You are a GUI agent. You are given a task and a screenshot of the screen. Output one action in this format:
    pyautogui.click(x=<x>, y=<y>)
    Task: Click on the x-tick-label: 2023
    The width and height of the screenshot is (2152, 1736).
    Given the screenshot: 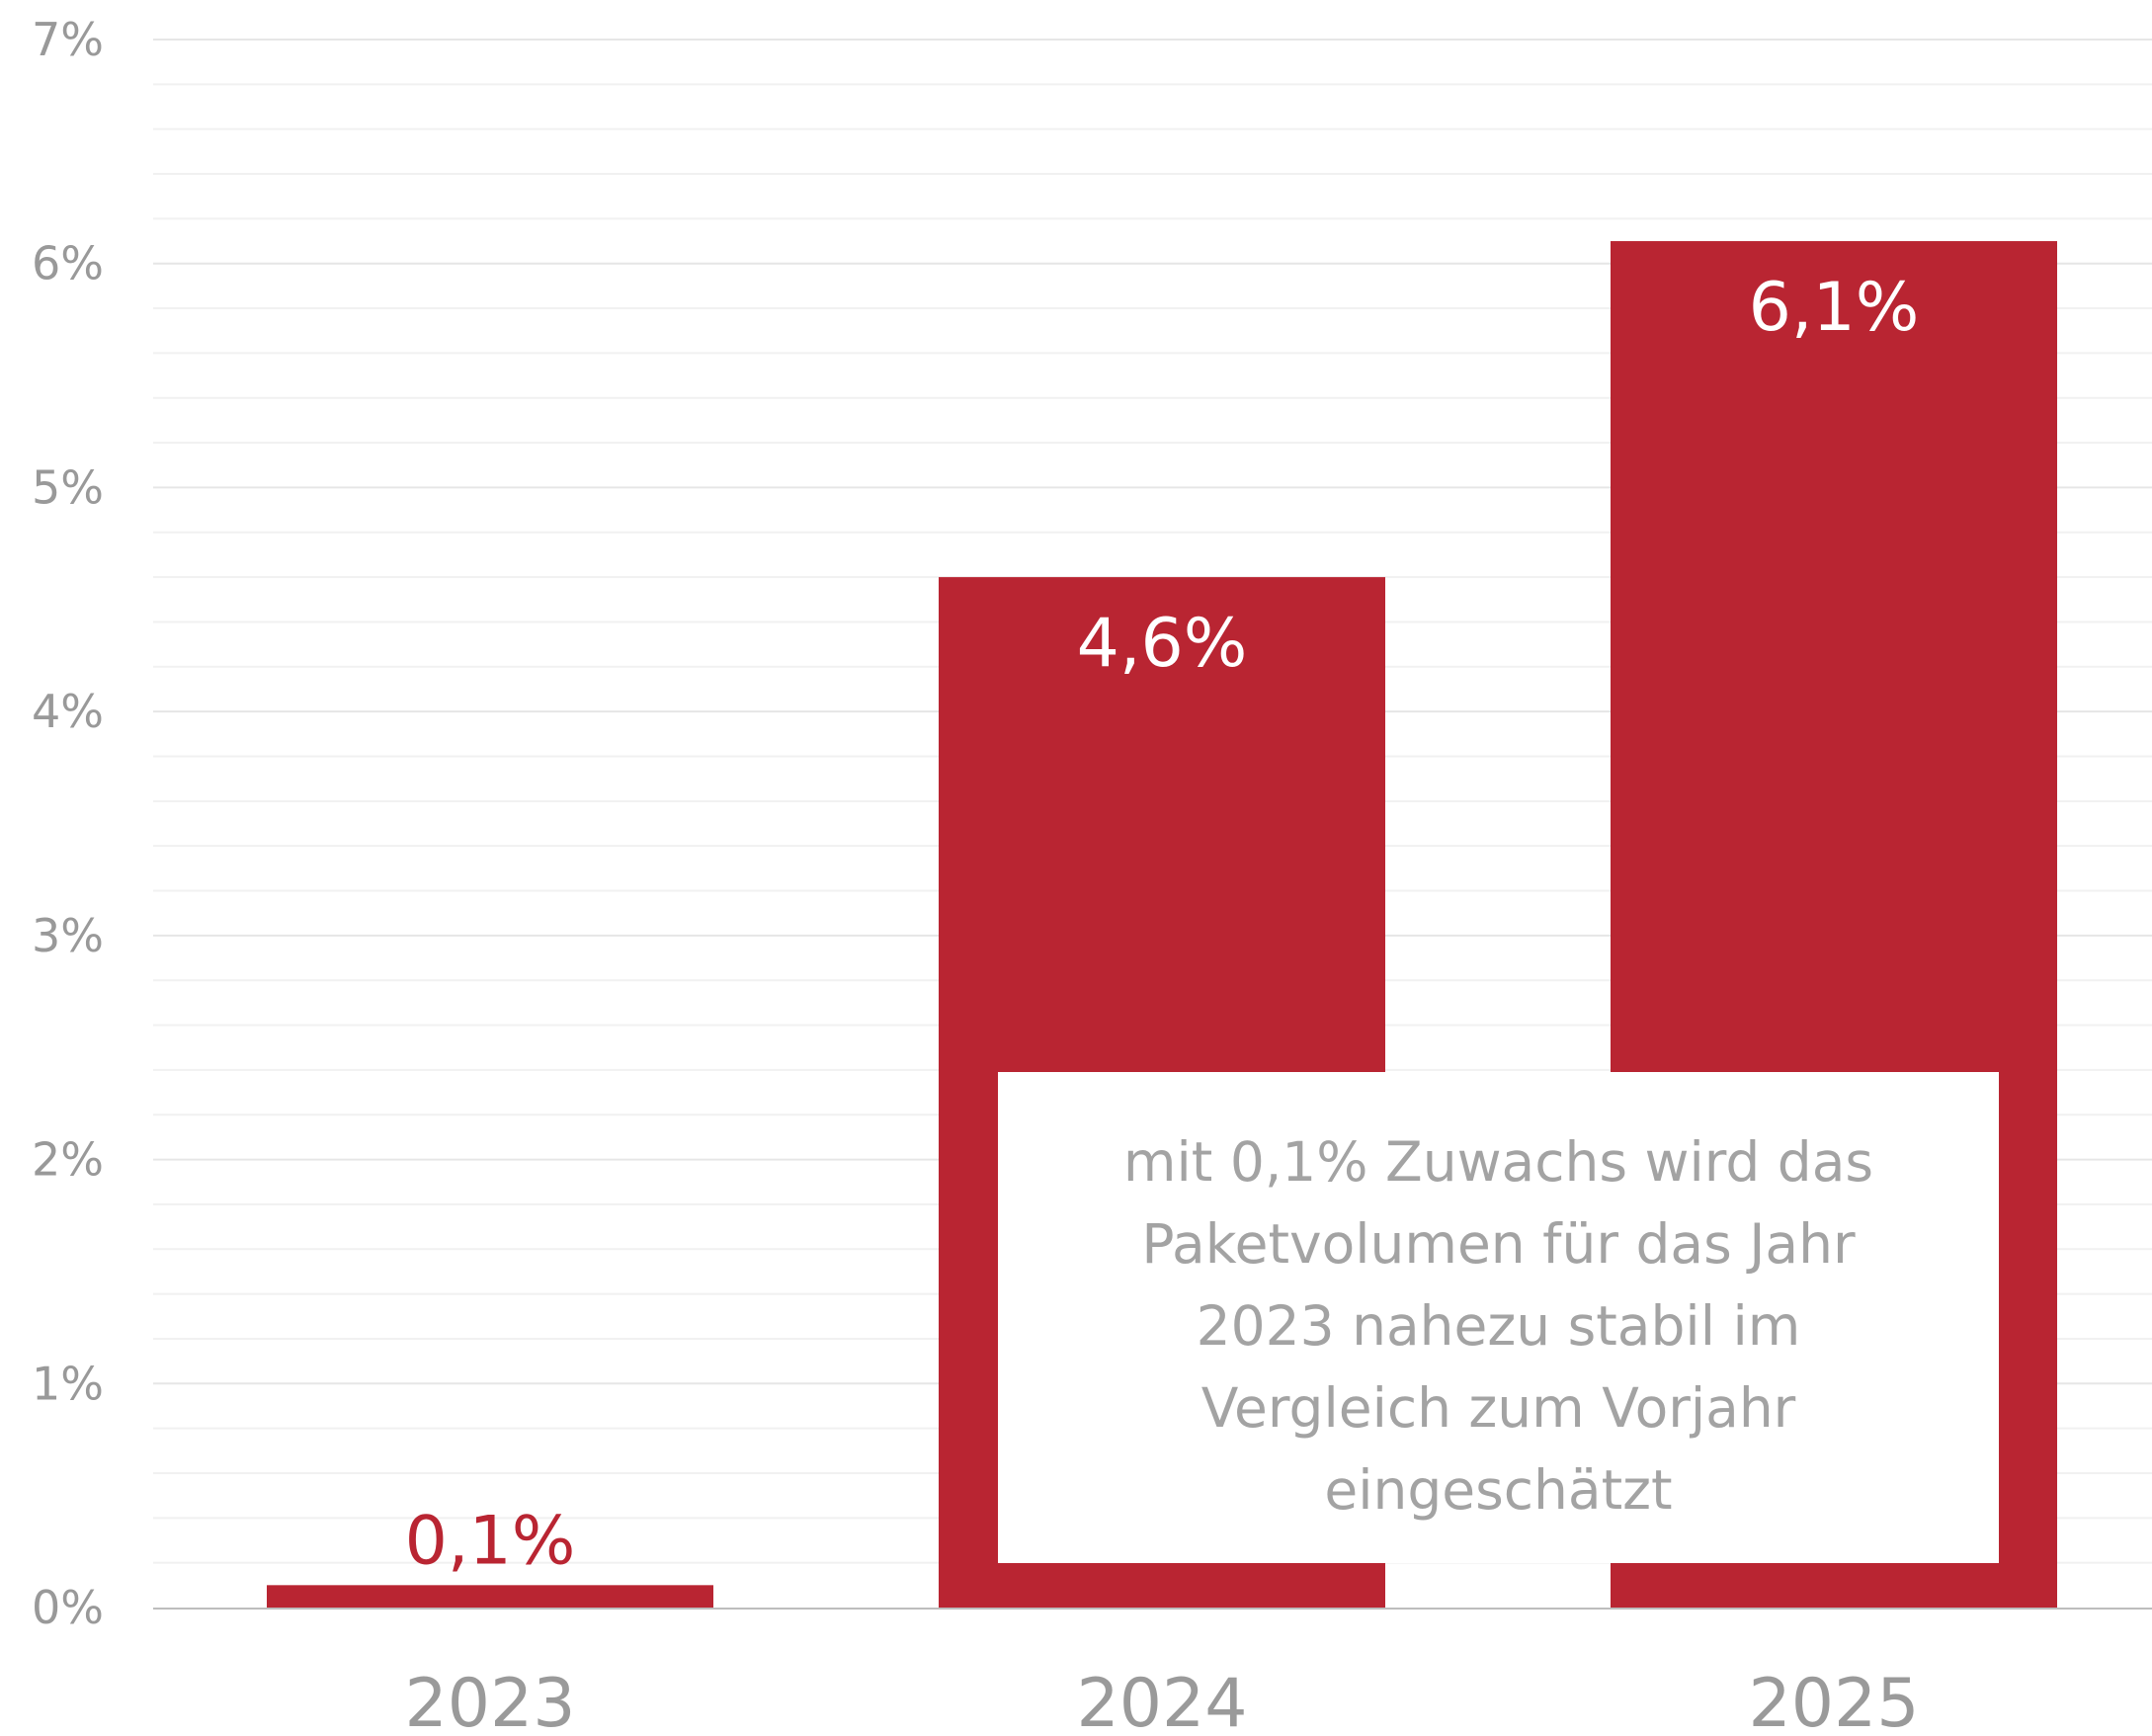 What is the action you would take?
    pyautogui.click(x=489, y=1701)
    